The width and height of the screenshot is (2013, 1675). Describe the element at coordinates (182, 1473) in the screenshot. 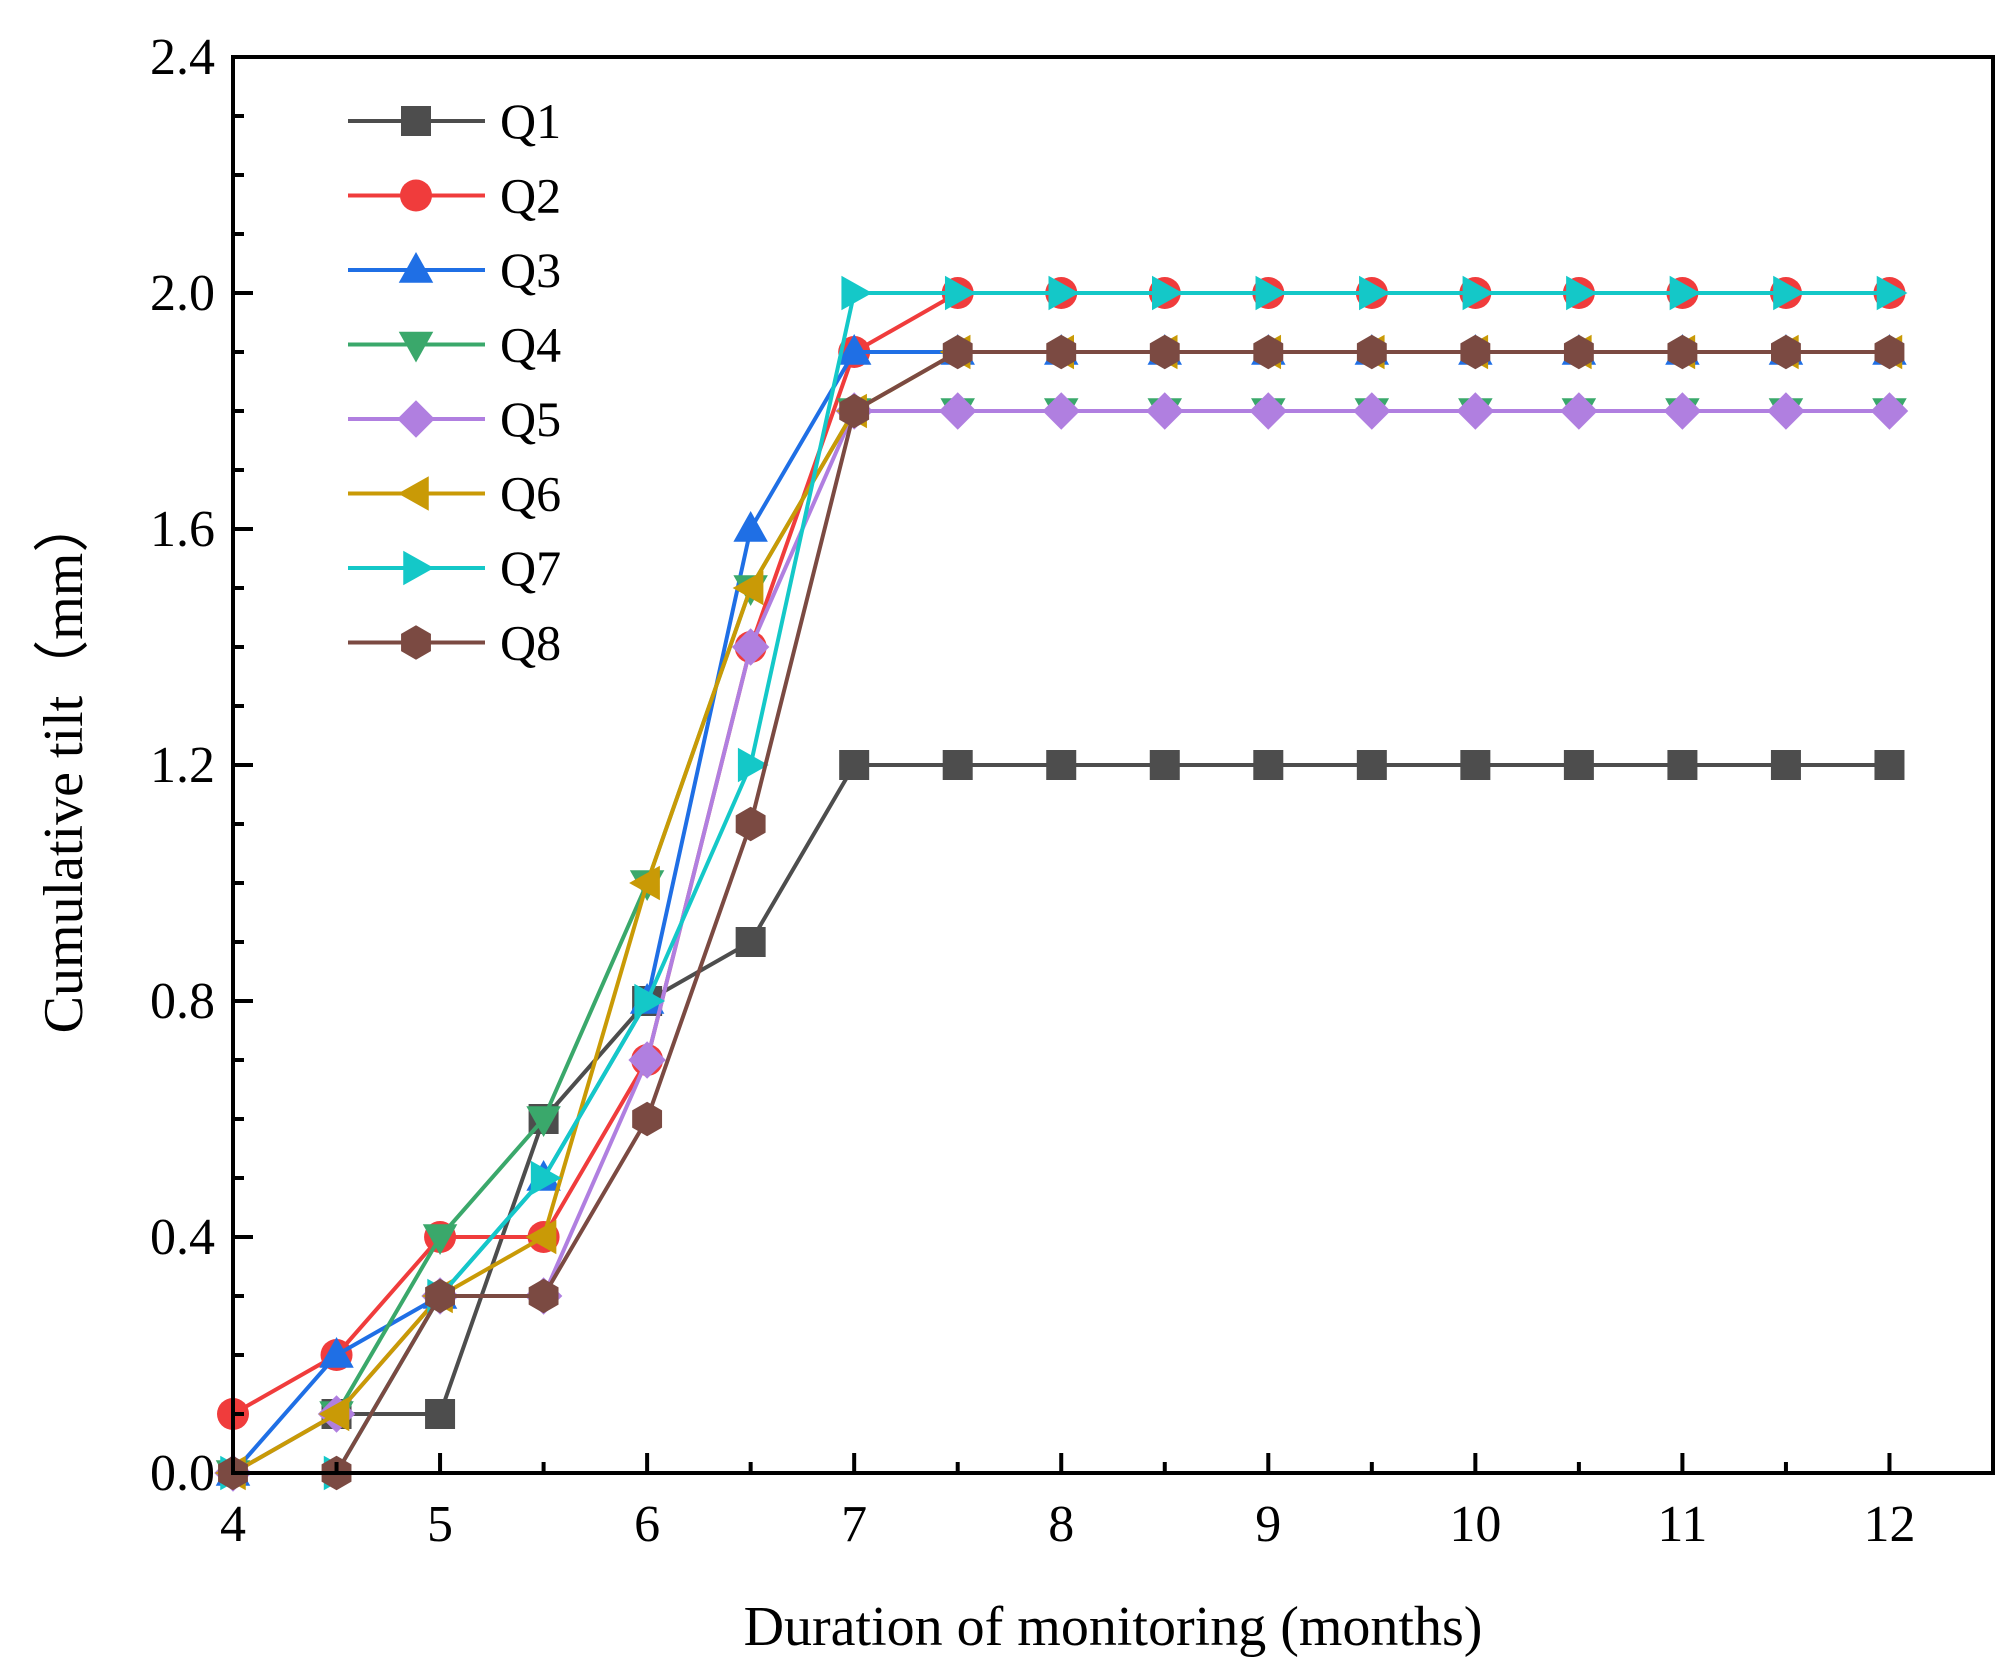

I see `y-tick-label: 0.0` at that location.